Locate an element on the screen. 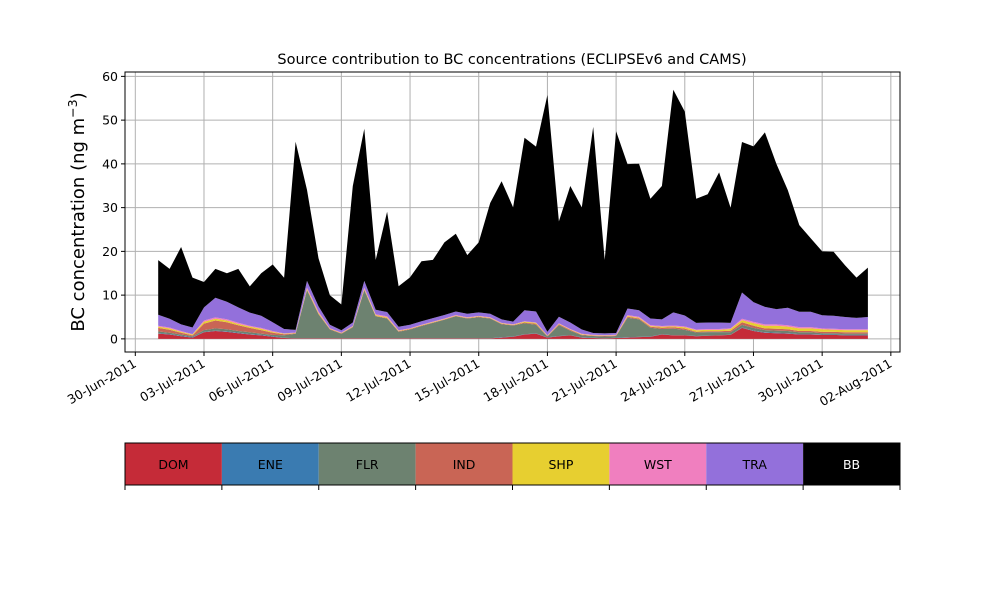  legend-label: FLR is located at coordinates (367, 464).